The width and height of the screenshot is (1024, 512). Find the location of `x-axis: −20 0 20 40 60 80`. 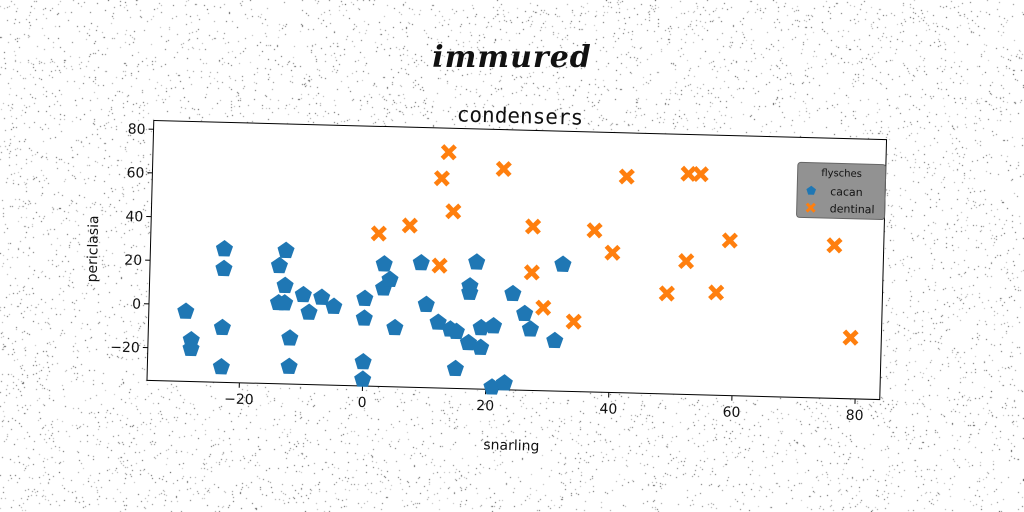

x-axis: −20 0 20 40 60 80 is located at coordinates (544, 403).